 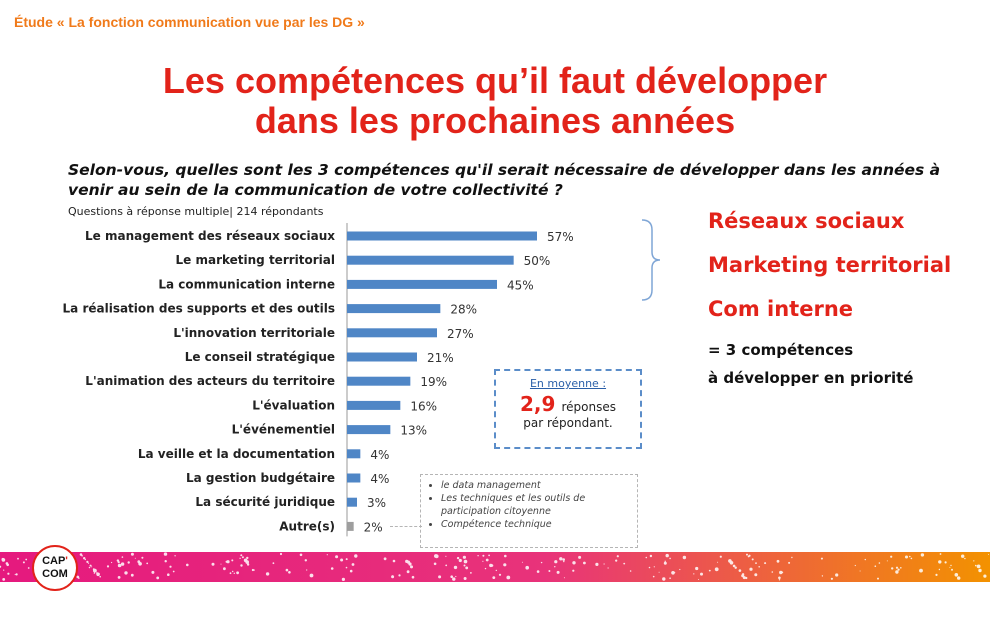 I want to click on average-text-2: par répondant., so click(x=568, y=423).